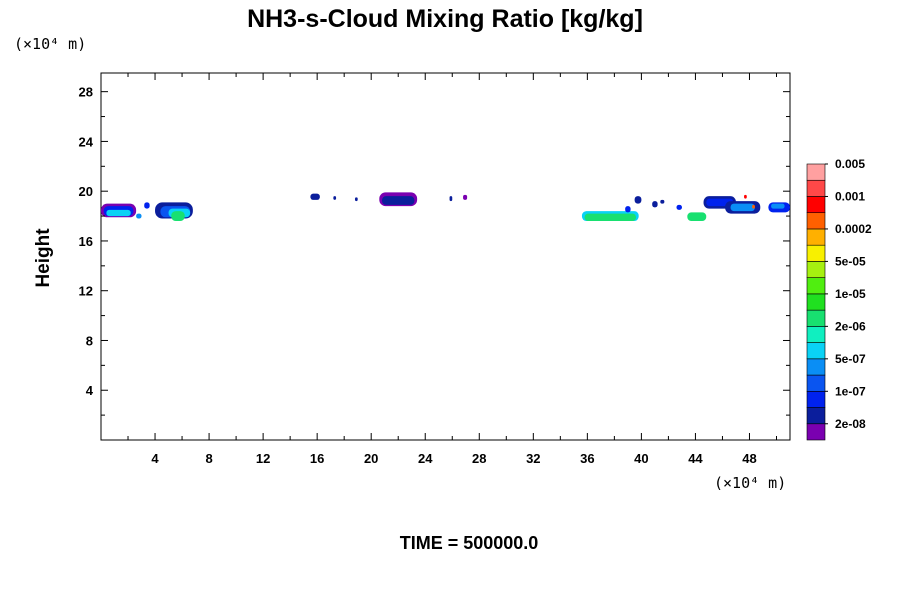  Describe the element at coordinates (469, 543) in the screenshot. I see `time-label: TIME = 500000.0` at that location.